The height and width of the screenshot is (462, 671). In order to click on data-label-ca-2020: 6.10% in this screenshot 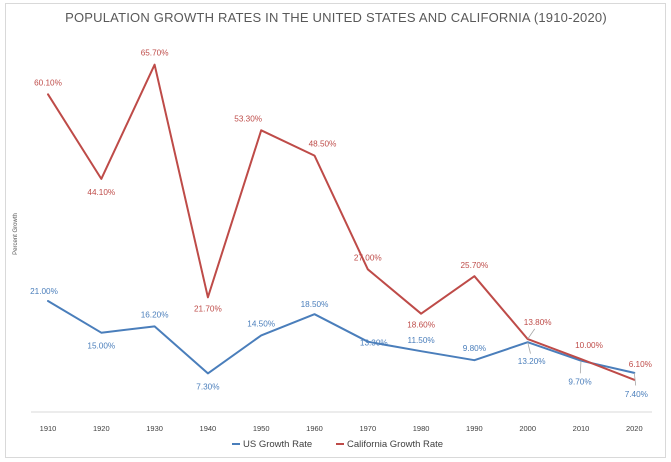, I will do `click(640, 364)`.